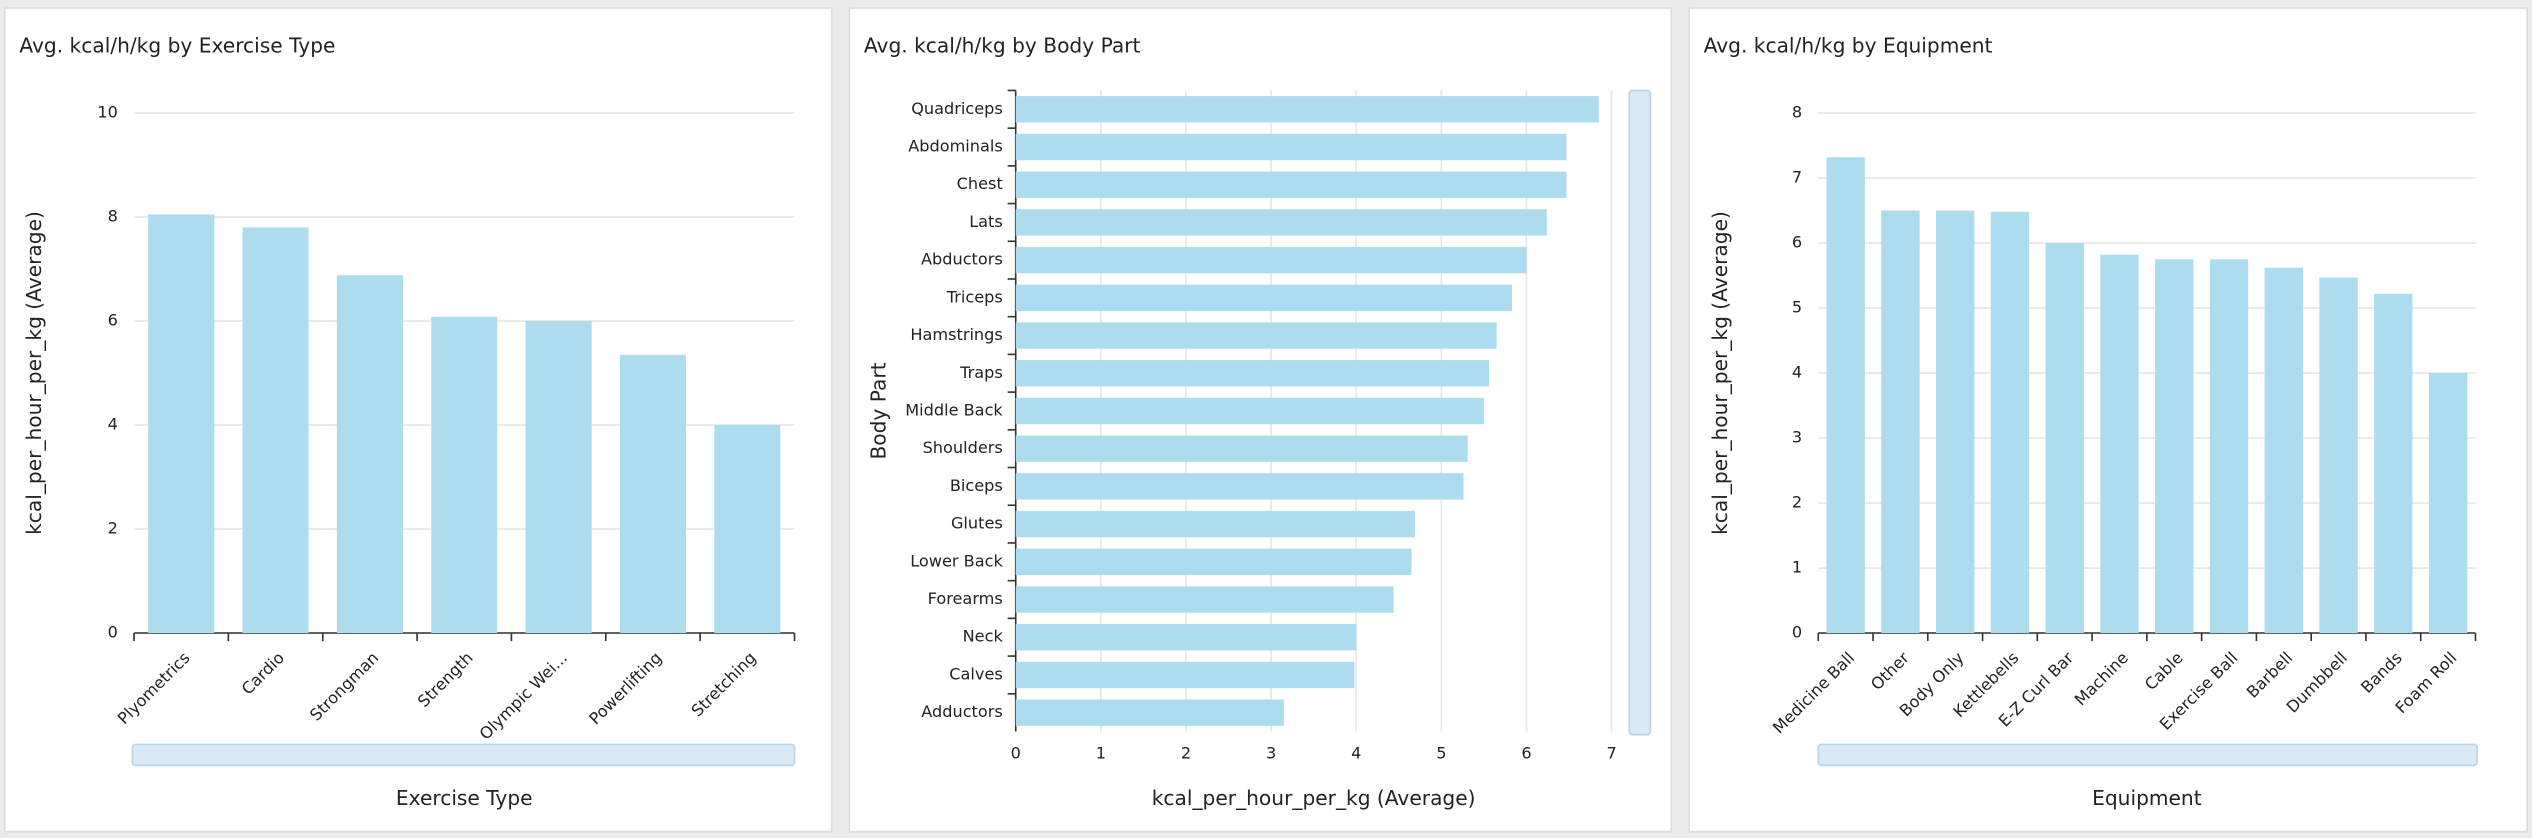 This screenshot has width=2532, height=838. Describe the element at coordinates (1797, 567) in the screenshot. I see `y-tick-label: 1` at that location.